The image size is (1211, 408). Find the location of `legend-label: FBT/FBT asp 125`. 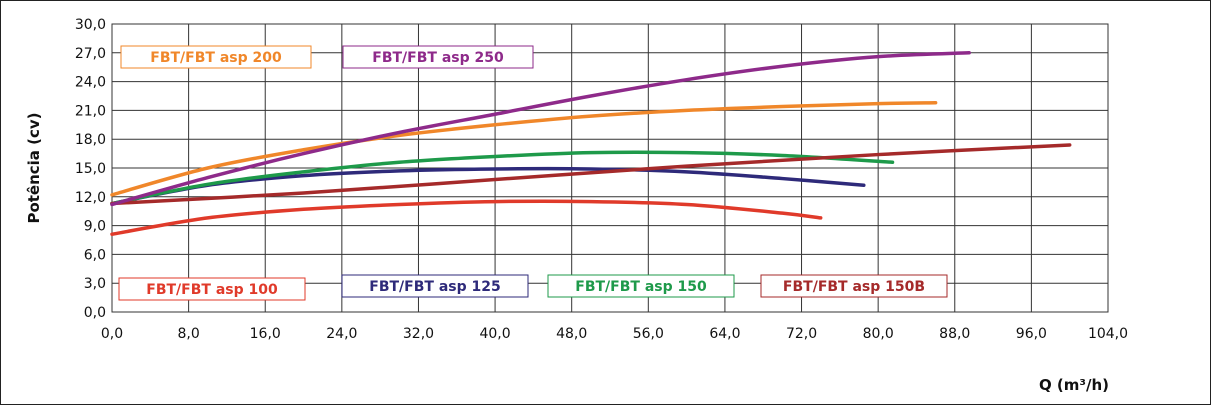

legend-label: FBT/FBT asp 125 is located at coordinates (434, 287).